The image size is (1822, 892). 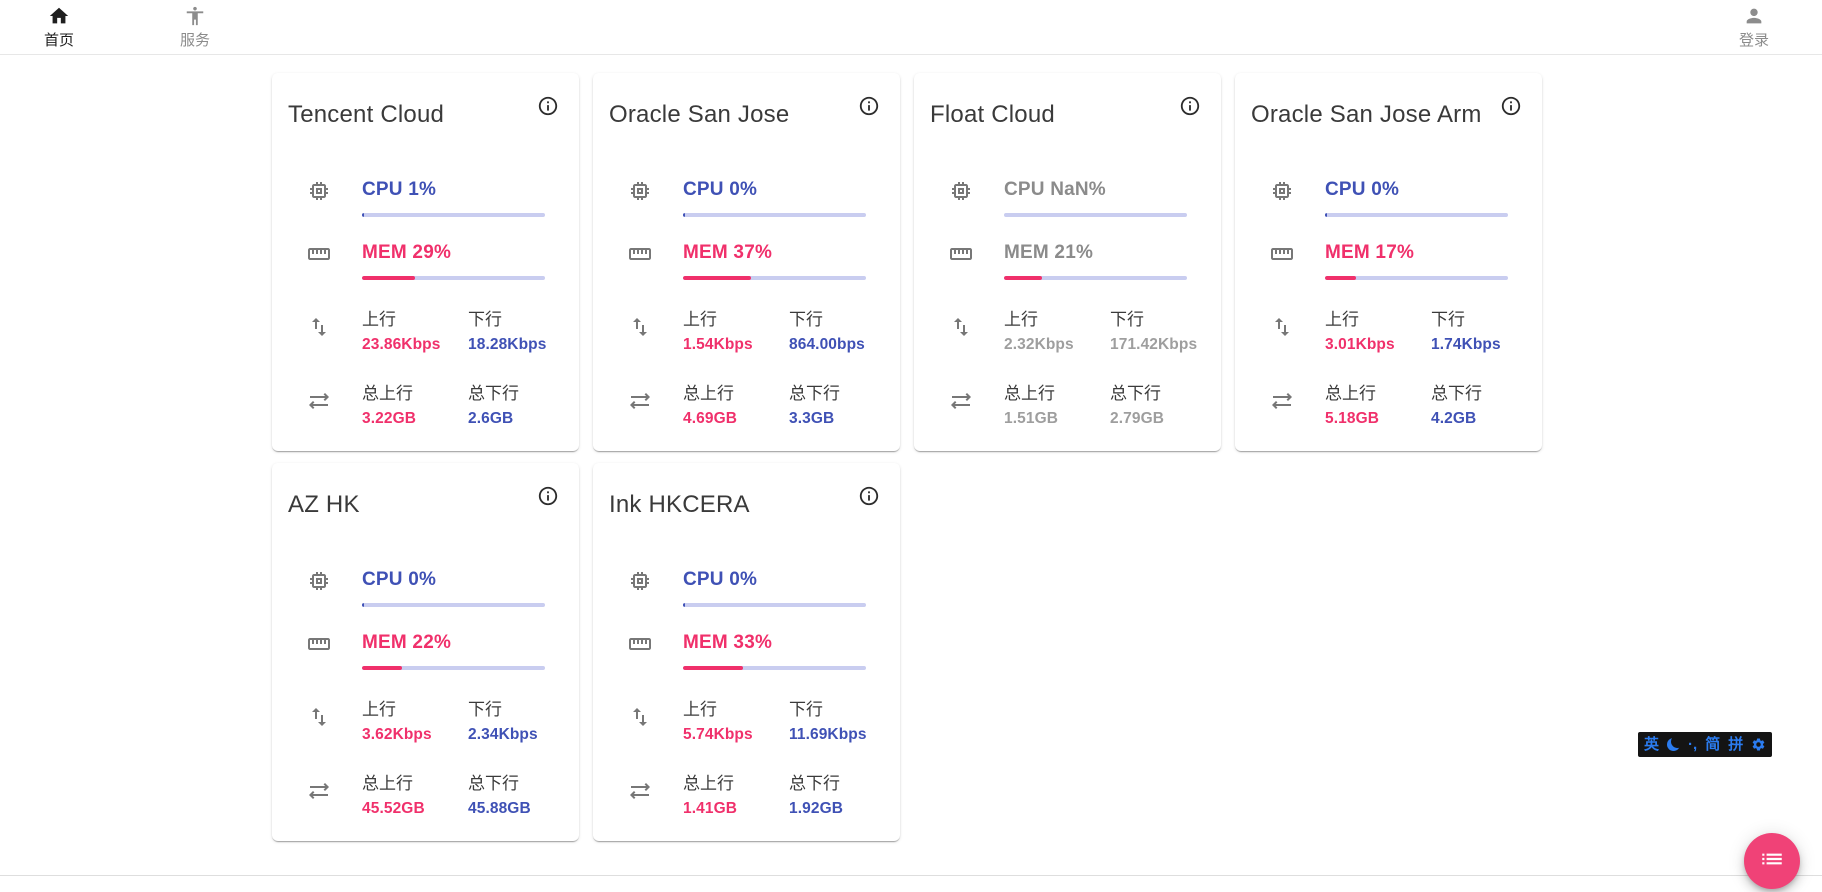 I want to click on total-upload-value: 1.41GB, so click(x=710, y=808).